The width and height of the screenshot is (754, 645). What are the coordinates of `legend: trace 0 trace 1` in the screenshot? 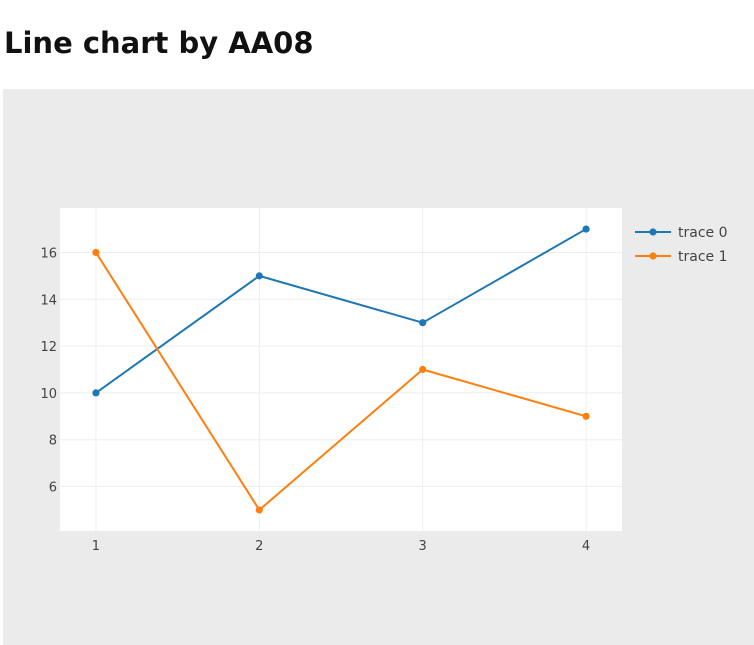 It's located at (681, 245).